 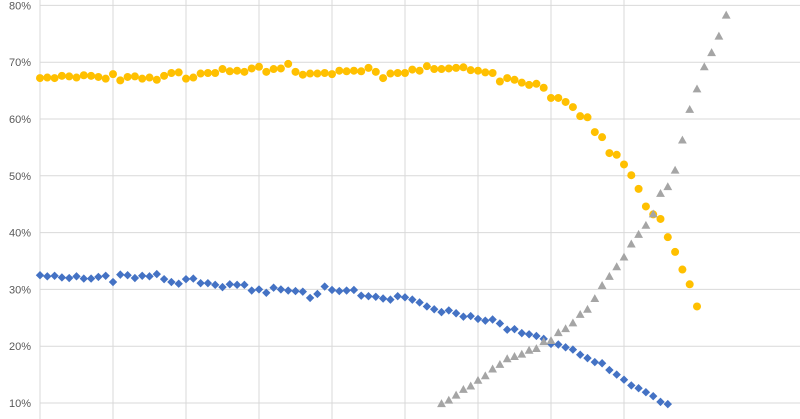 I want to click on y-tick-label: 10%, so click(x=20, y=404).